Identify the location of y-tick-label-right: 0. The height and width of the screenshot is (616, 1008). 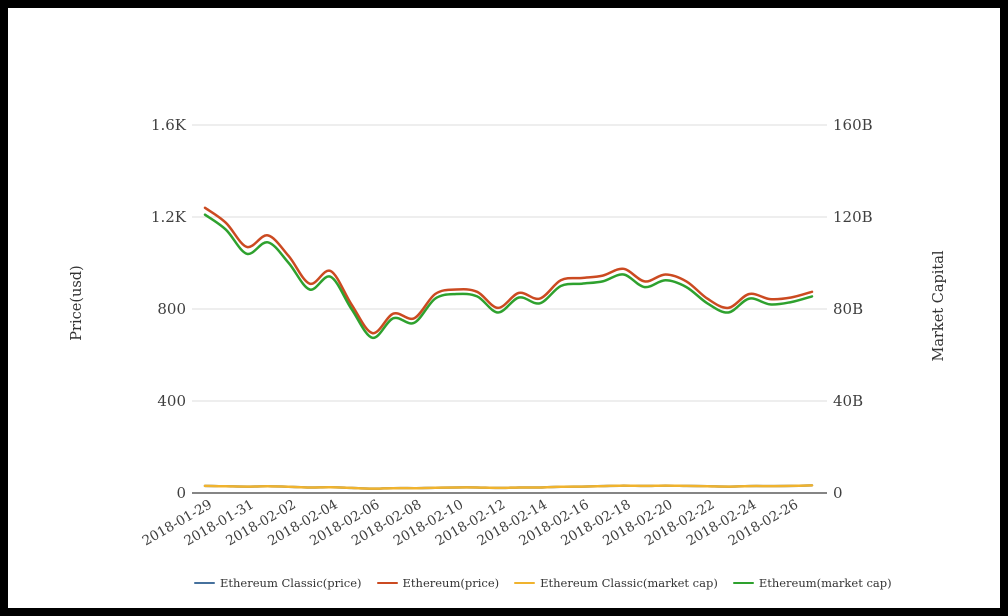
(838, 493).